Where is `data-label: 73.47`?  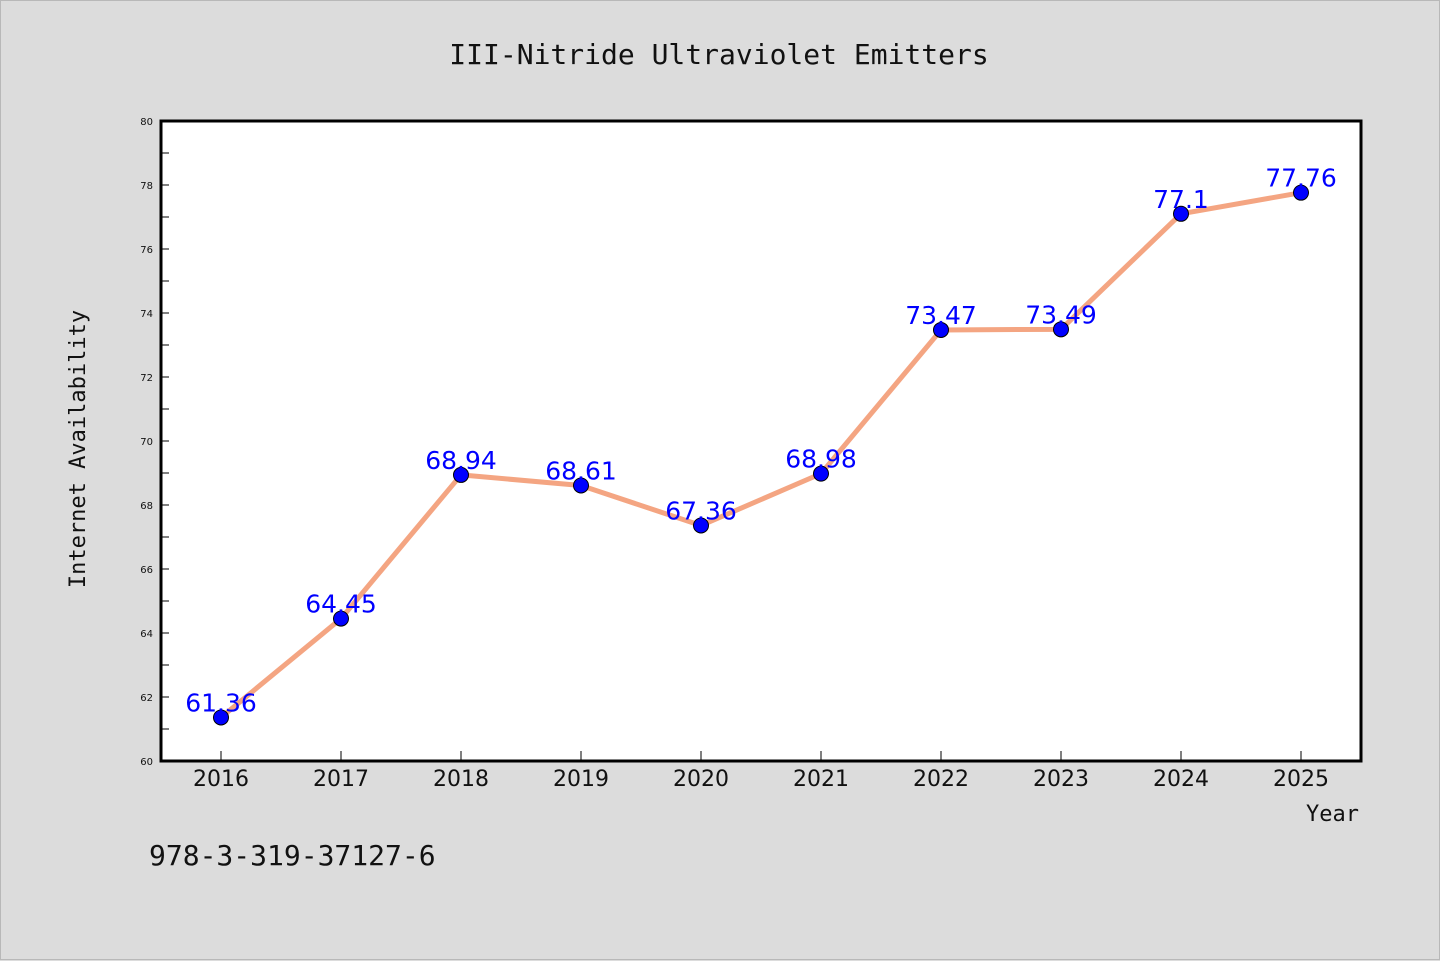 data-label: 73.47 is located at coordinates (941, 315).